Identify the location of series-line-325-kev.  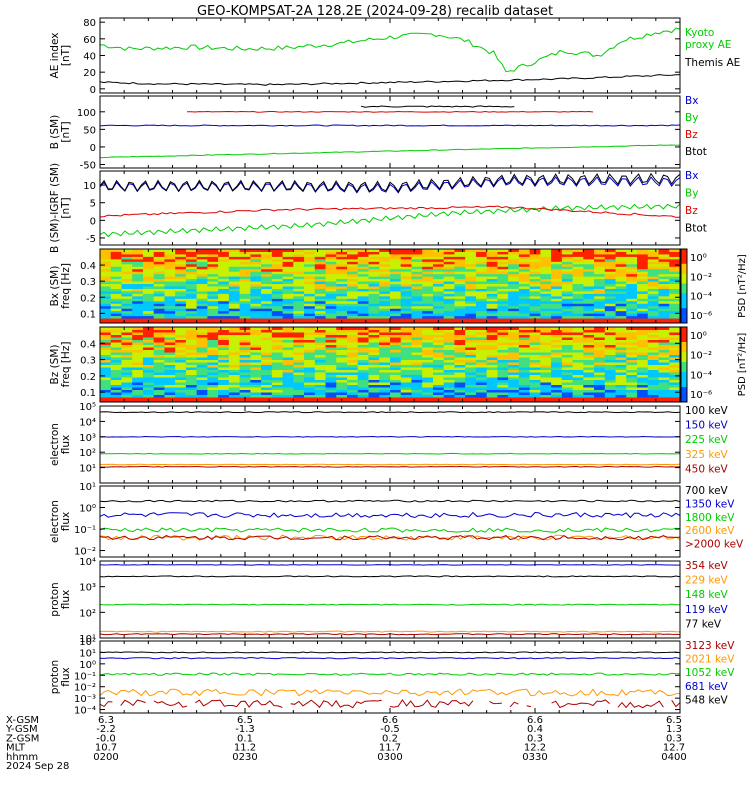
(390, 464).